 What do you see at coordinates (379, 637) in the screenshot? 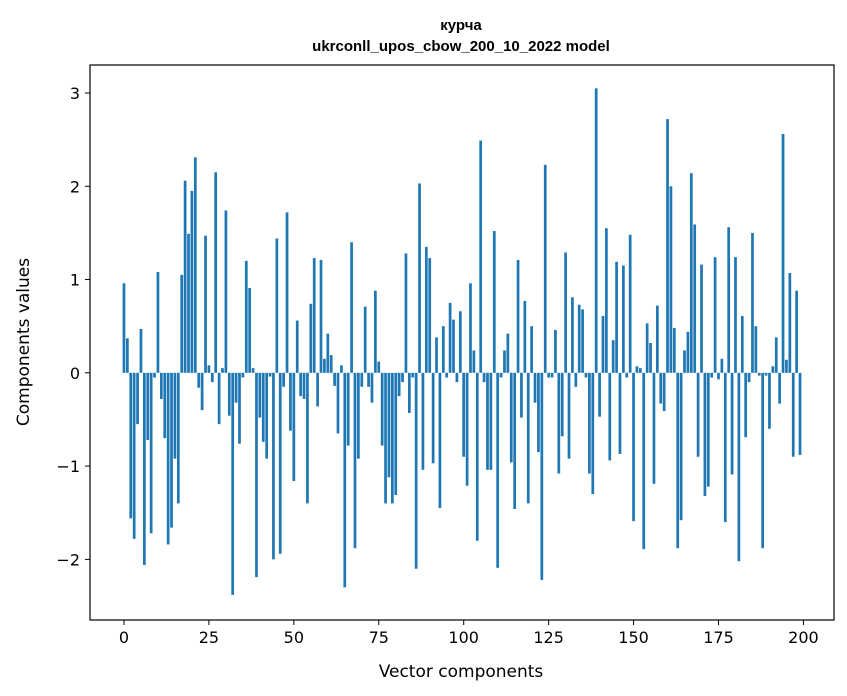
I see `x-tick-label: 75` at bounding box center [379, 637].